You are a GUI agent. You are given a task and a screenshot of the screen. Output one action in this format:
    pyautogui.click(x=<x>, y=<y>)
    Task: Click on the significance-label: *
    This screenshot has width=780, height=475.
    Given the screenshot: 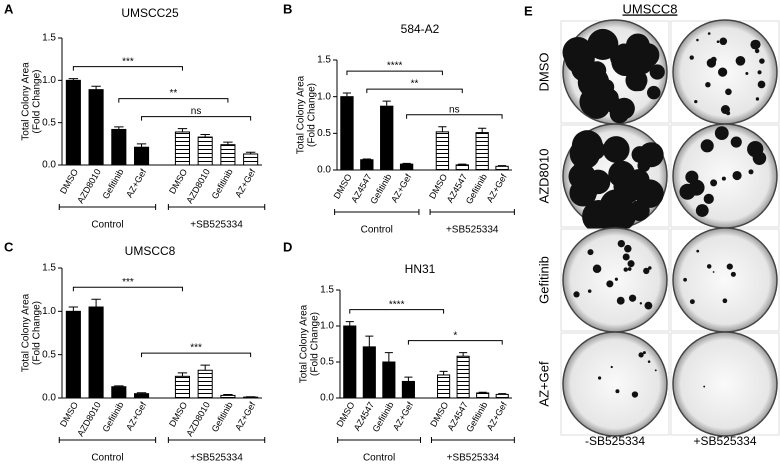 What is the action you would take?
    pyautogui.click(x=455, y=335)
    